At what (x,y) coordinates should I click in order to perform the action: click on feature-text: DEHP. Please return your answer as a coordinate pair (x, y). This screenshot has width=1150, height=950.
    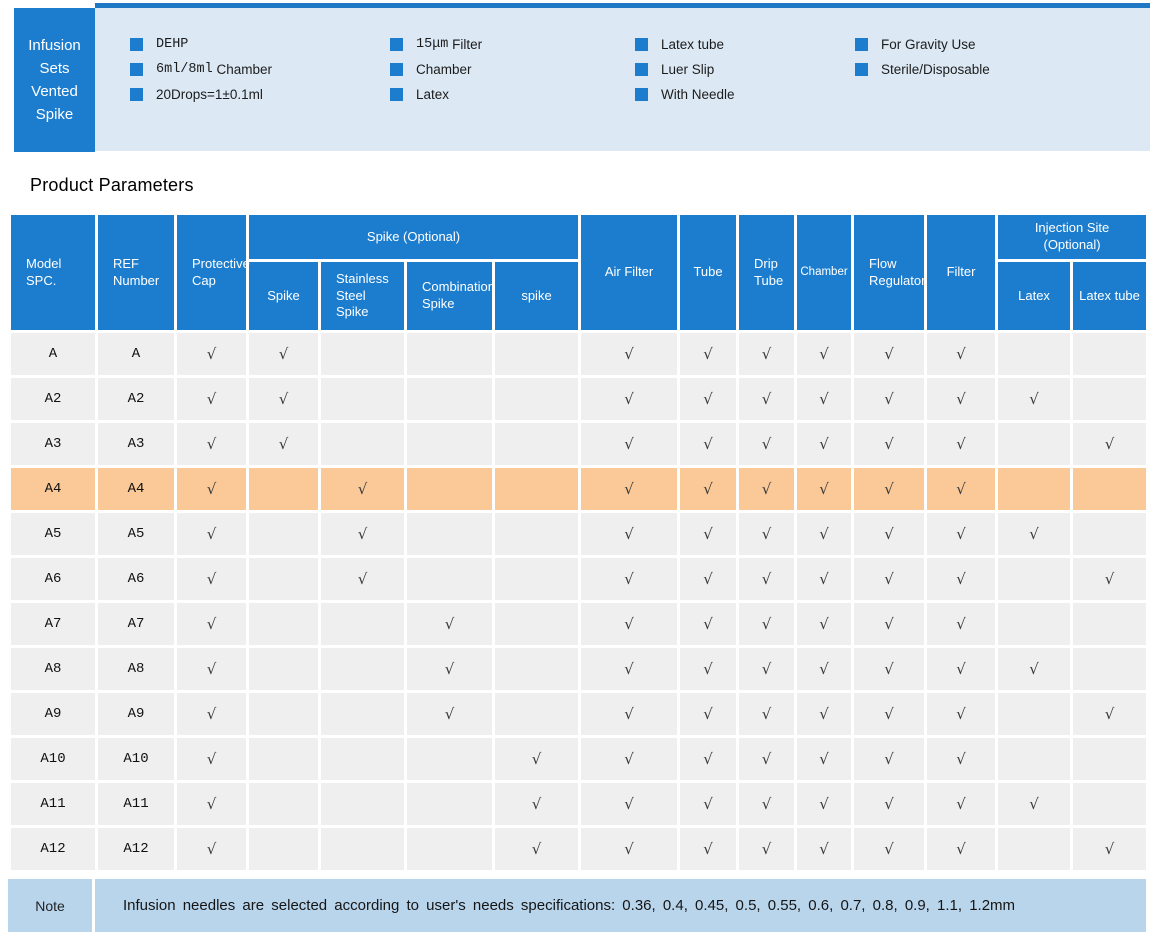
    Looking at the image, I should click on (172, 44).